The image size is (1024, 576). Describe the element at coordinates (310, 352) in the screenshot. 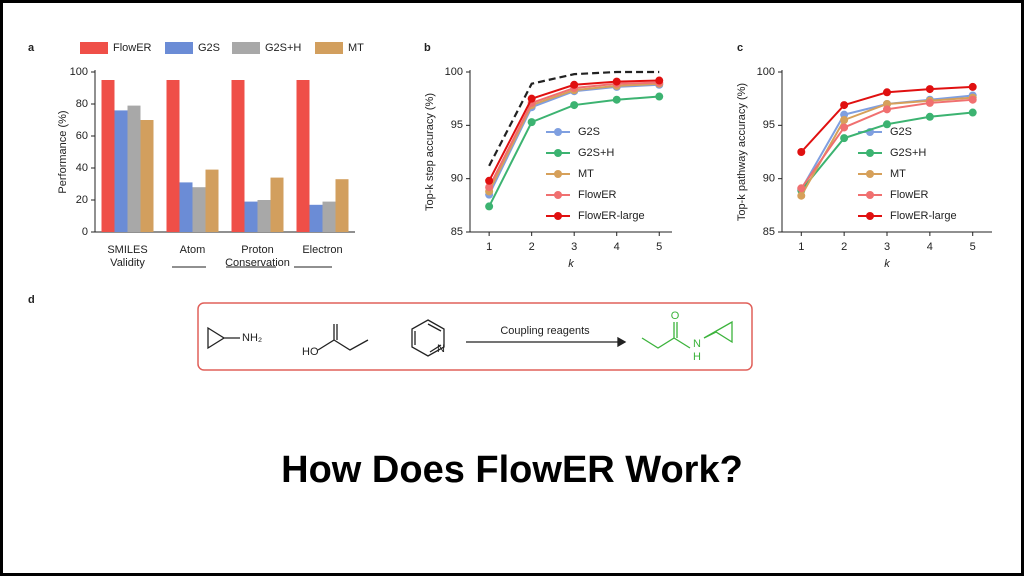

I see `atom-label: HO` at that location.